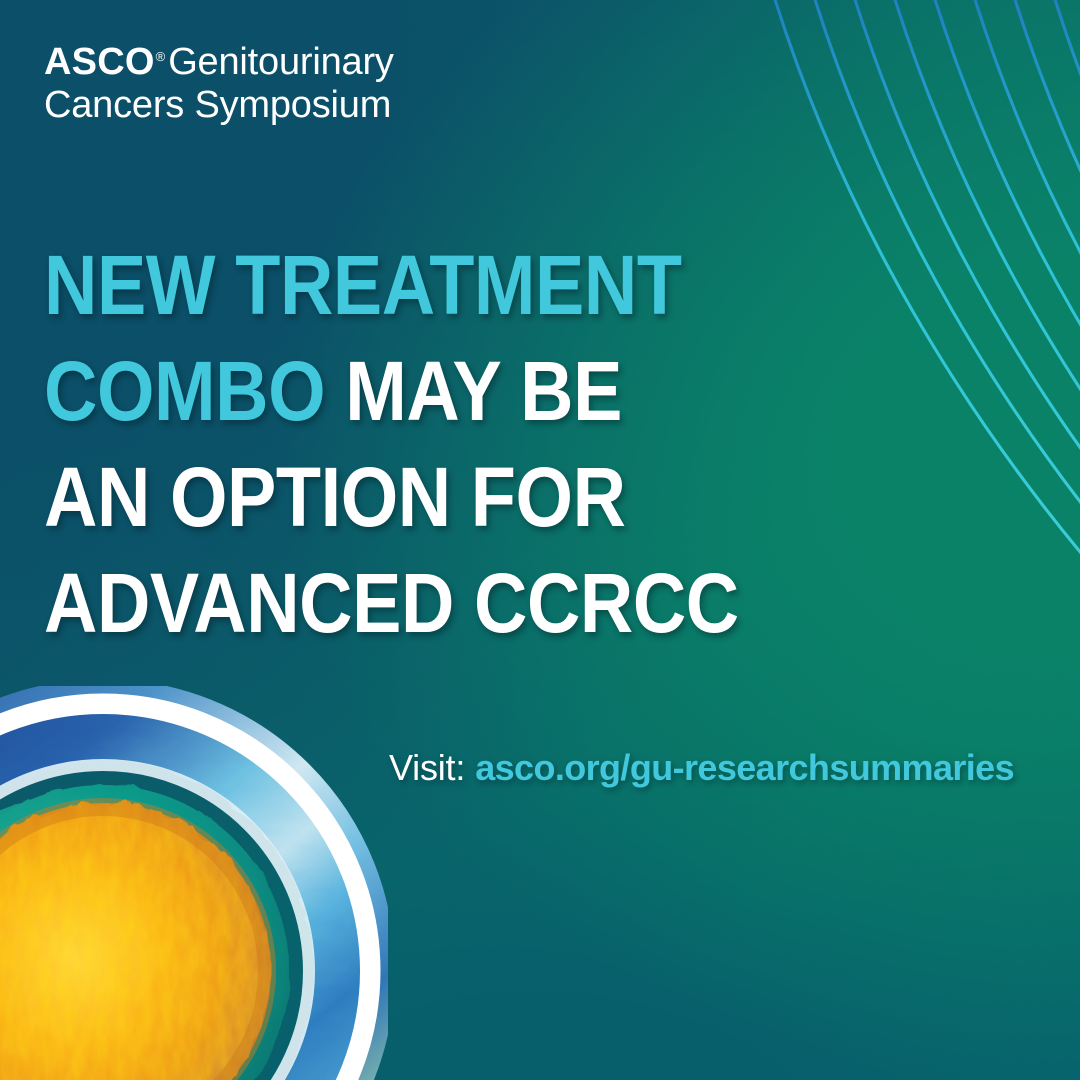 The image size is (1080, 1080). I want to click on cell-core-texture, so click(138, 939).